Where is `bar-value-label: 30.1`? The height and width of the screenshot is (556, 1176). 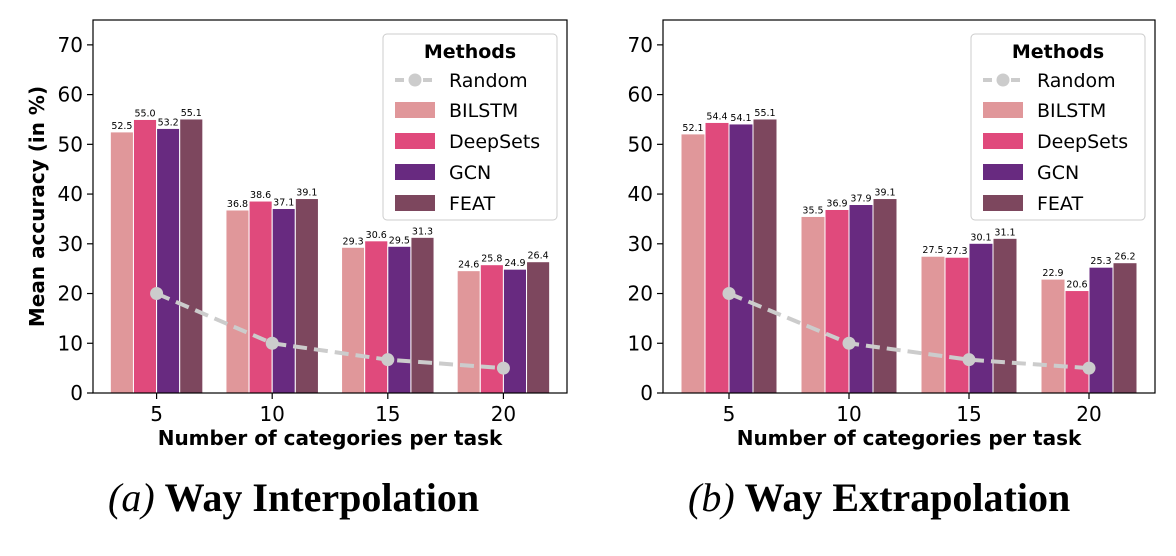
bar-value-label: 30.1 is located at coordinates (980, 237).